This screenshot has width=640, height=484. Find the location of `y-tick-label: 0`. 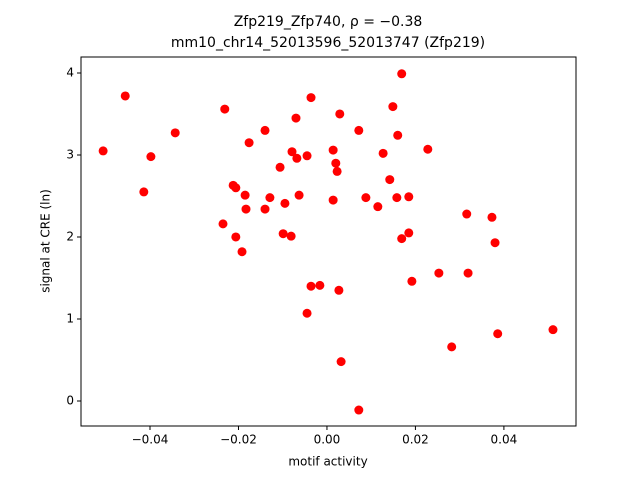

y-tick-label: 0 is located at coordinates (70, 400).